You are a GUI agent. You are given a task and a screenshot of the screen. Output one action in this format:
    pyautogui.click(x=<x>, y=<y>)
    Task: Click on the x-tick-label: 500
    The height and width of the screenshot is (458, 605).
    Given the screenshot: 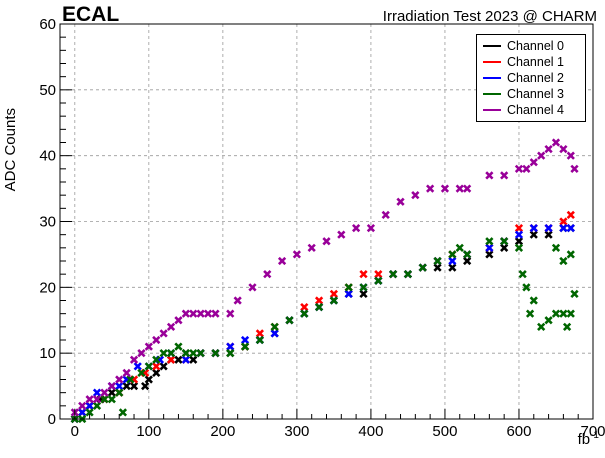 What is the action you would take?
    pyautogui.click(x=444, y=431)
    